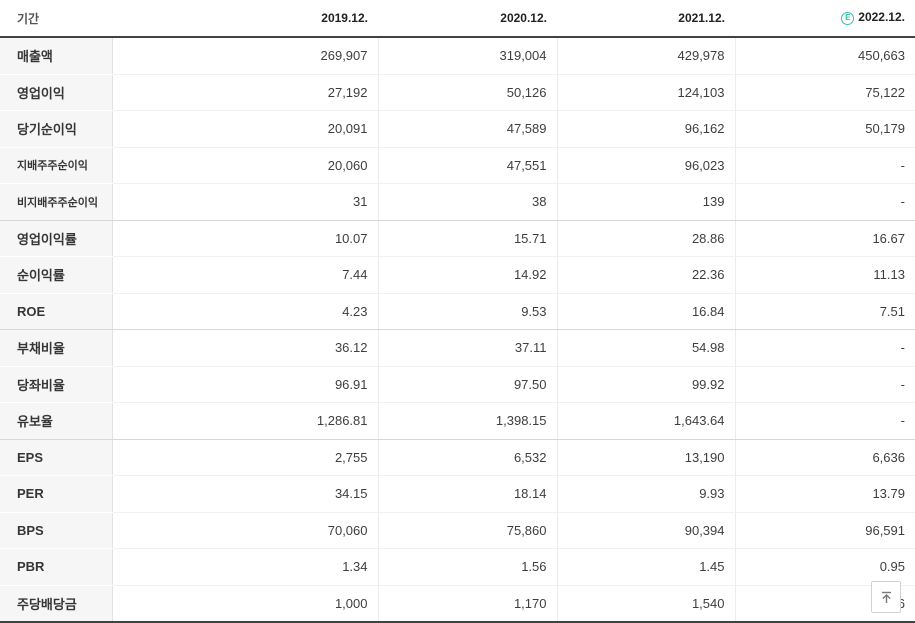  Describe the element at coordinates (244, 348) in the screenshot. I see `value-cell: 36.12` at that location.